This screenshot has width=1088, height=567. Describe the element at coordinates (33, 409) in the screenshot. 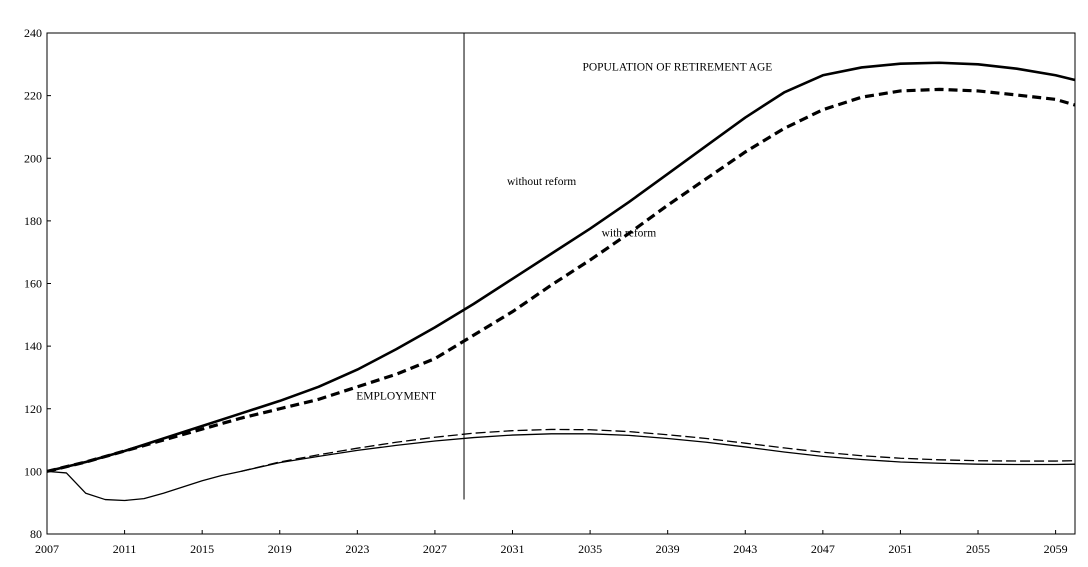

I see `y-tick-label: 120` at that location.